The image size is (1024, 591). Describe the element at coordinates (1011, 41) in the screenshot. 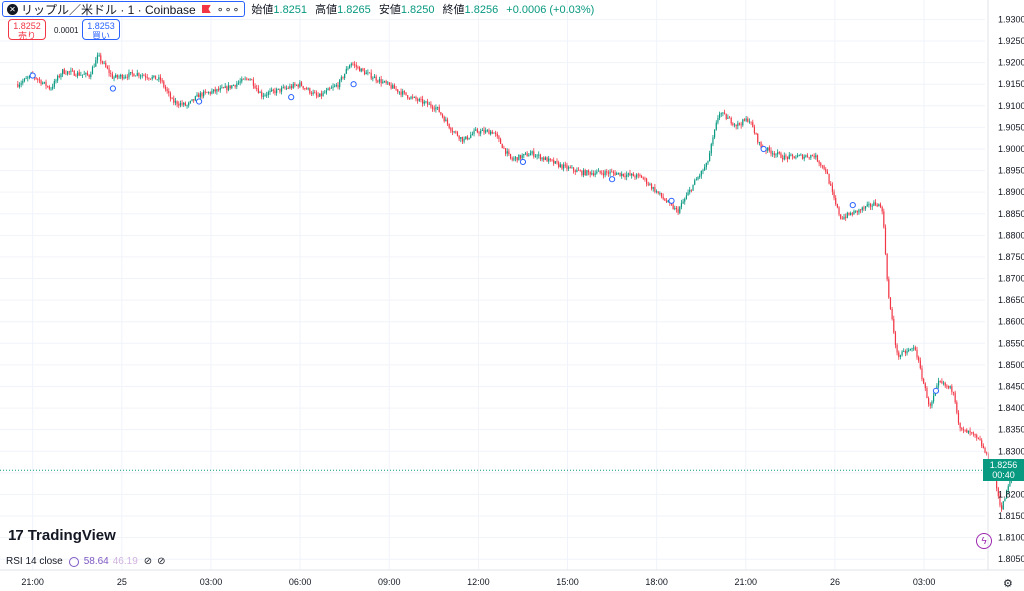

I see `y-tick-label: 1.9250` at that location.